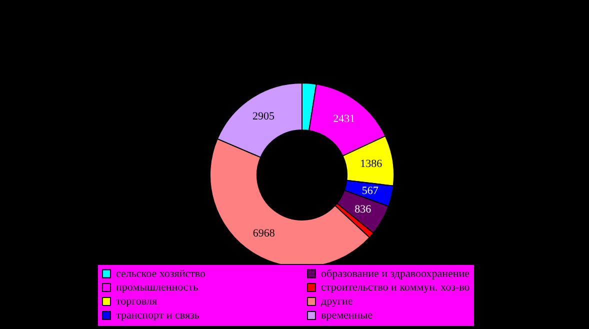  What do you see at coordinates (263, 116) in the screenshot?
I see `data-label: 2905` at bounding box center [263, 116].